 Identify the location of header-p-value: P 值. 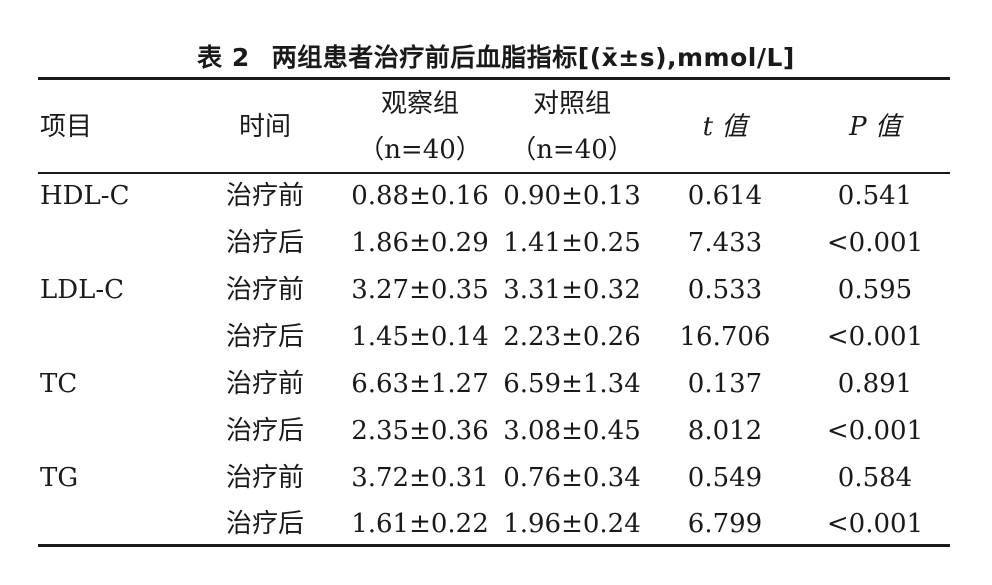
(875, 127).